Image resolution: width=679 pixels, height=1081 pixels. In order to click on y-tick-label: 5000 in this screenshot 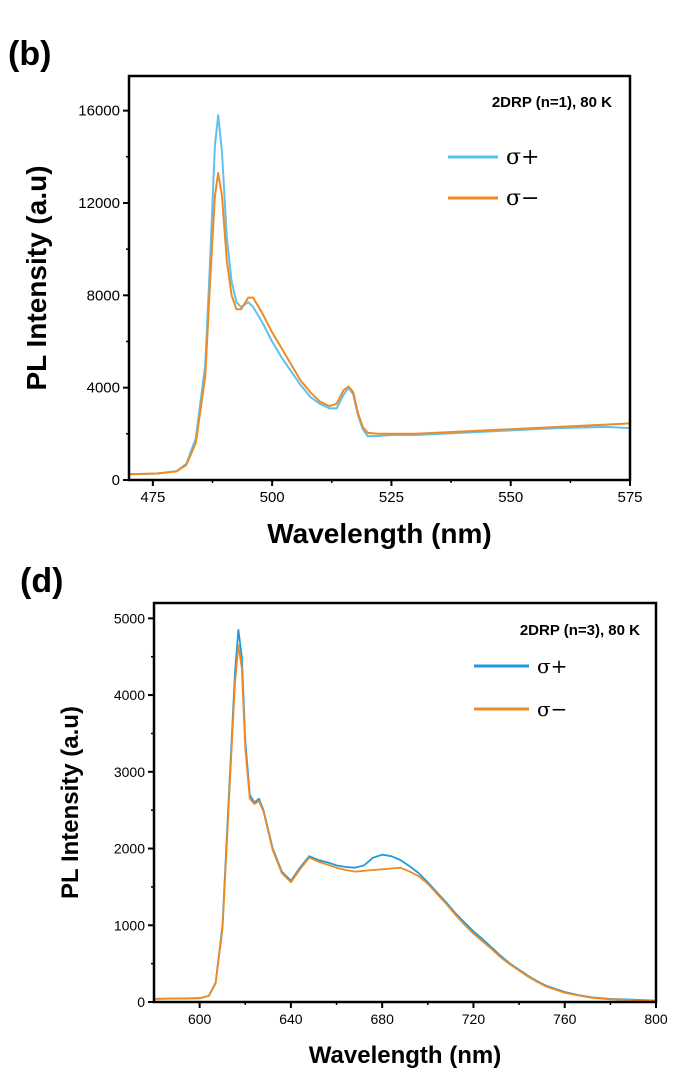, I will do `click(129, 618)`.